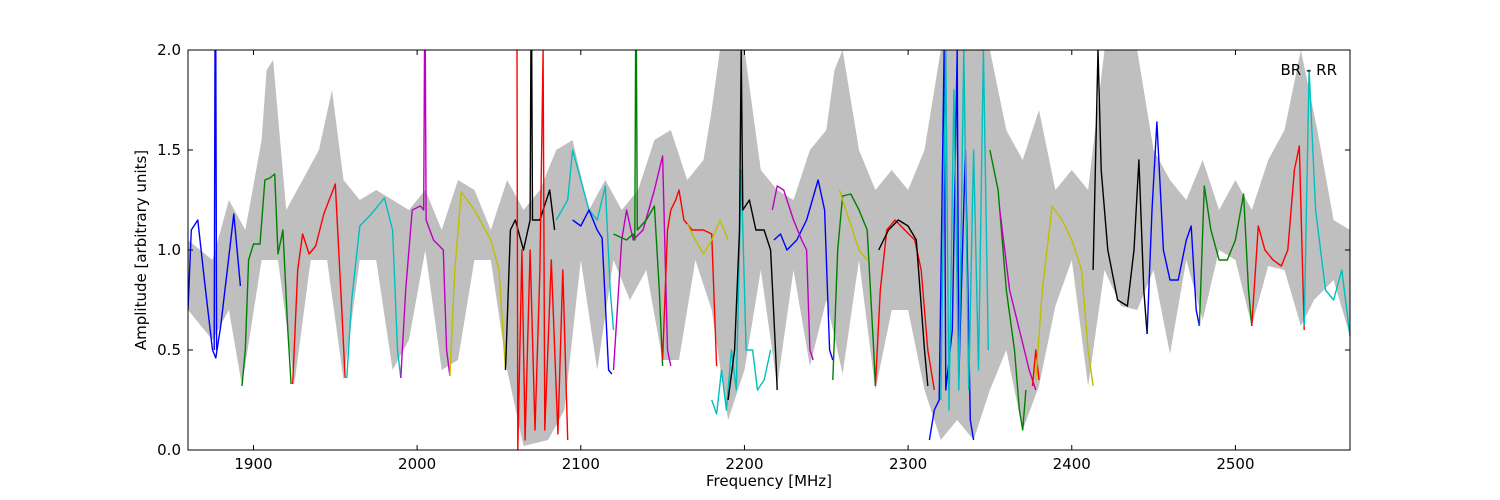 This screenshot has width=1500, height=500. Describe the element at coordinates (769, 481) in the screenshot. I see `x-axis-title: Frequency [MHz]` at that location.